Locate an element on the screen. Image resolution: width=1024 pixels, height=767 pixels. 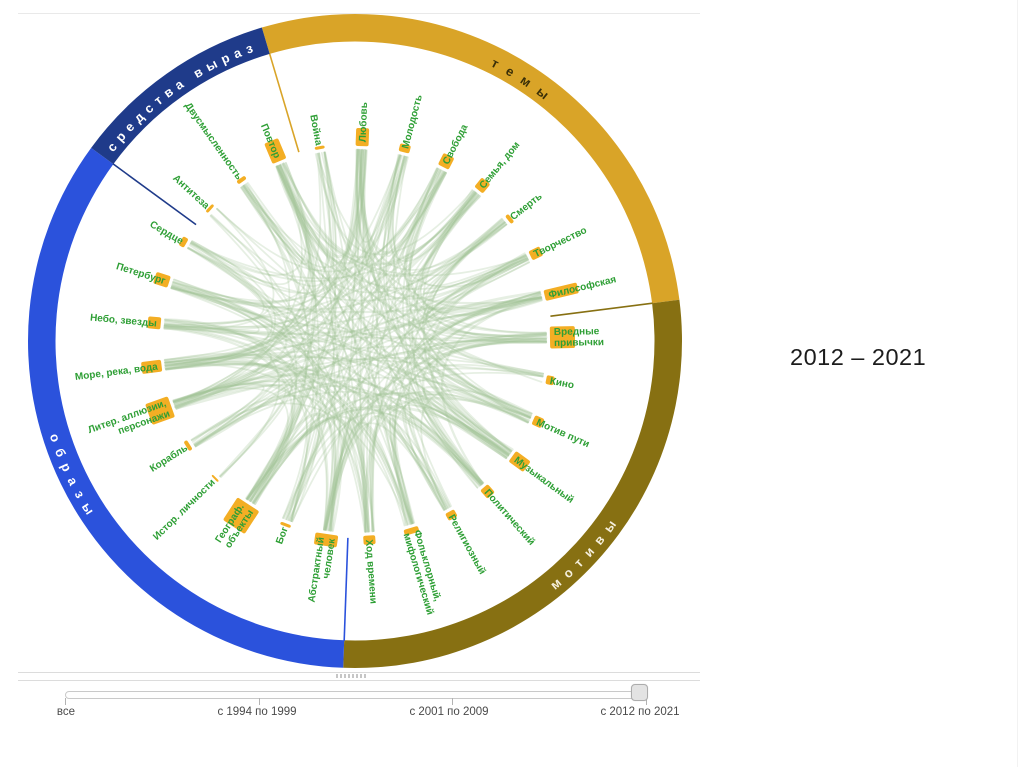
node-label: Мотив пути is located at coordinates (562, 433).